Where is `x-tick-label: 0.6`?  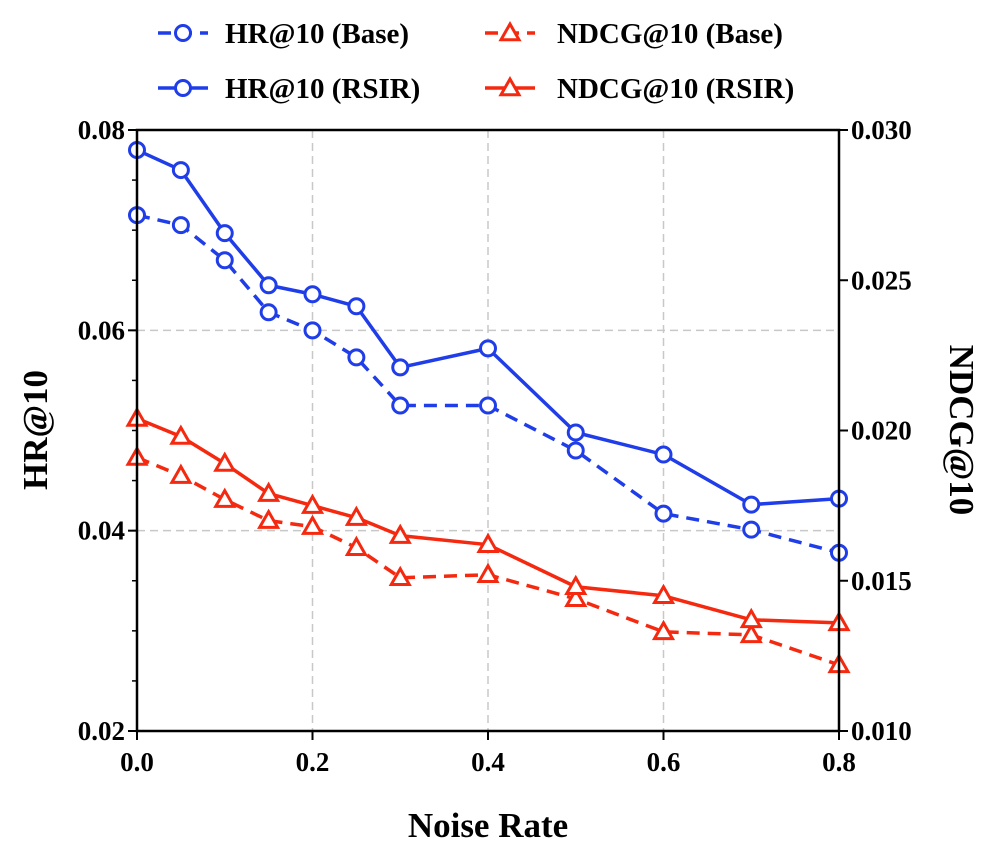
x-tick-label: 0.6 is located at coordinates (664, 762).